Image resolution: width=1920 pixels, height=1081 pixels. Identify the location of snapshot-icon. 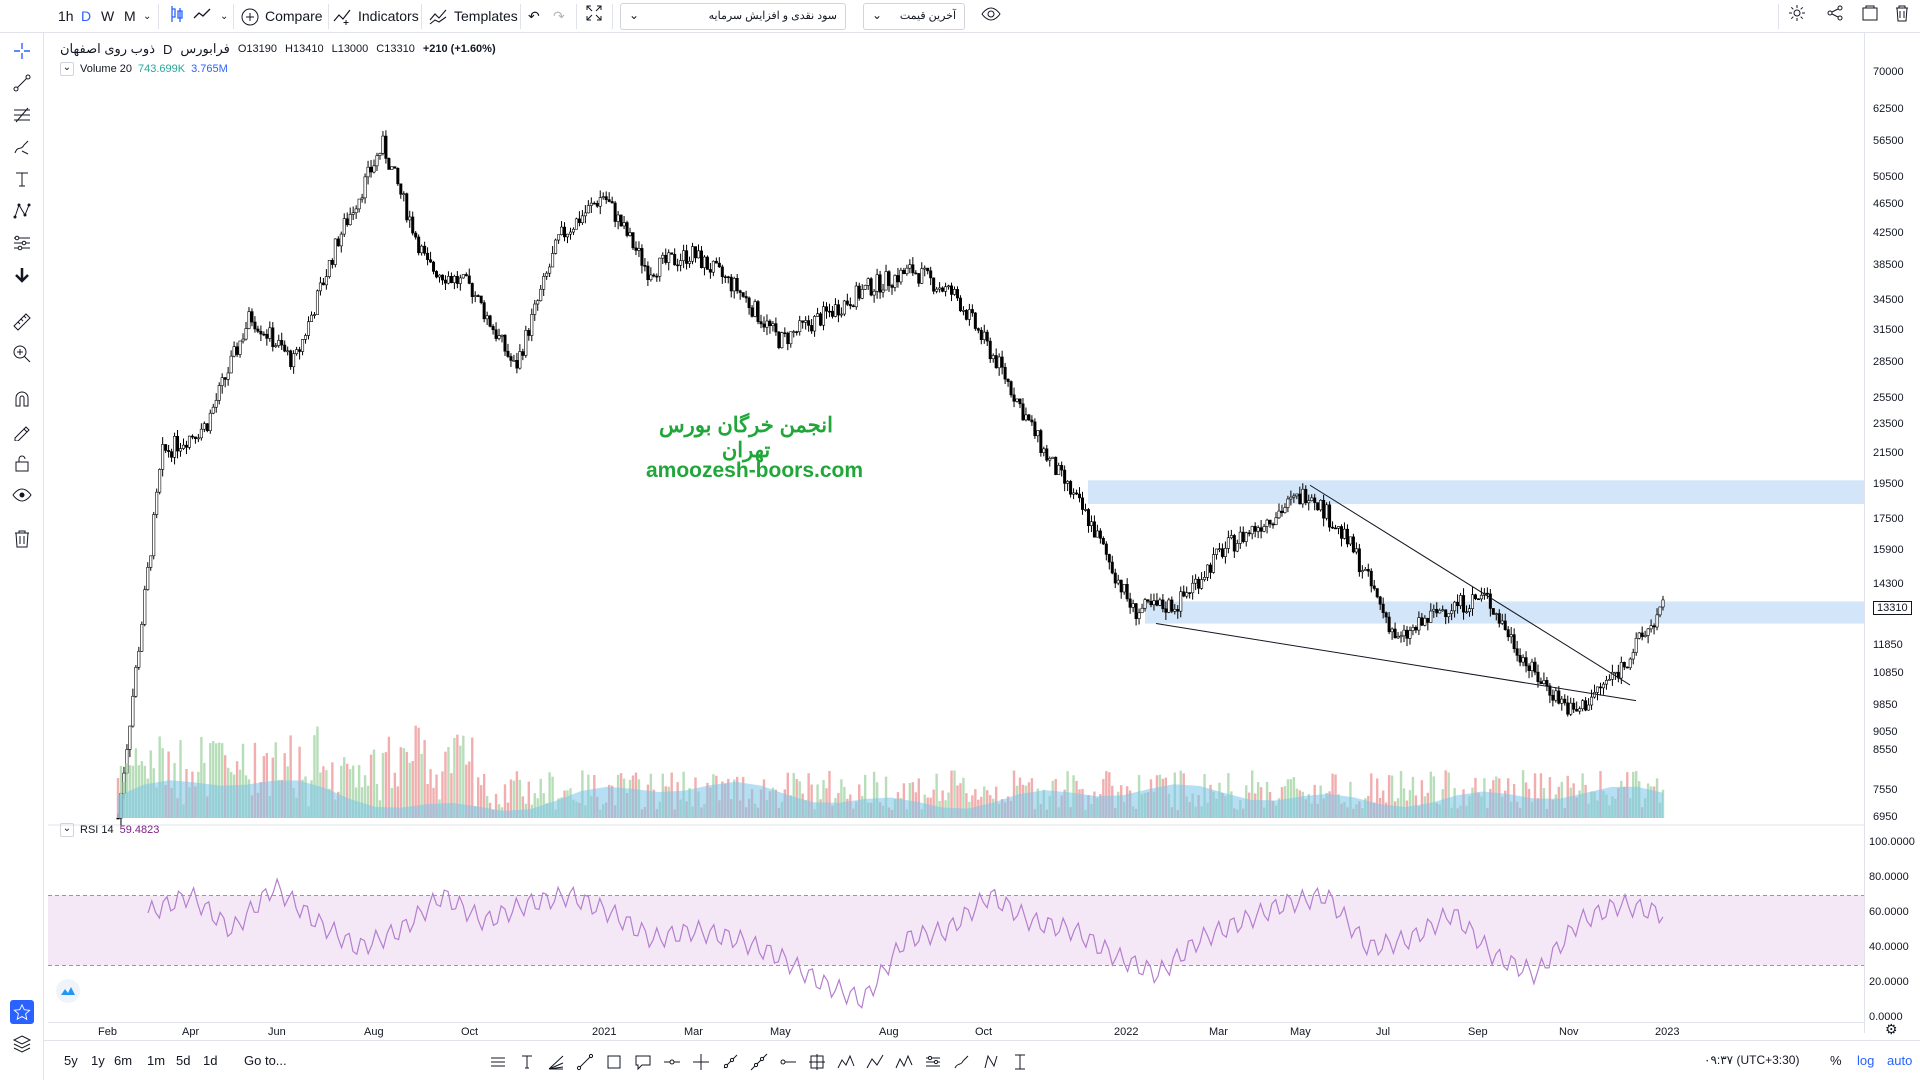
(1870, 16).